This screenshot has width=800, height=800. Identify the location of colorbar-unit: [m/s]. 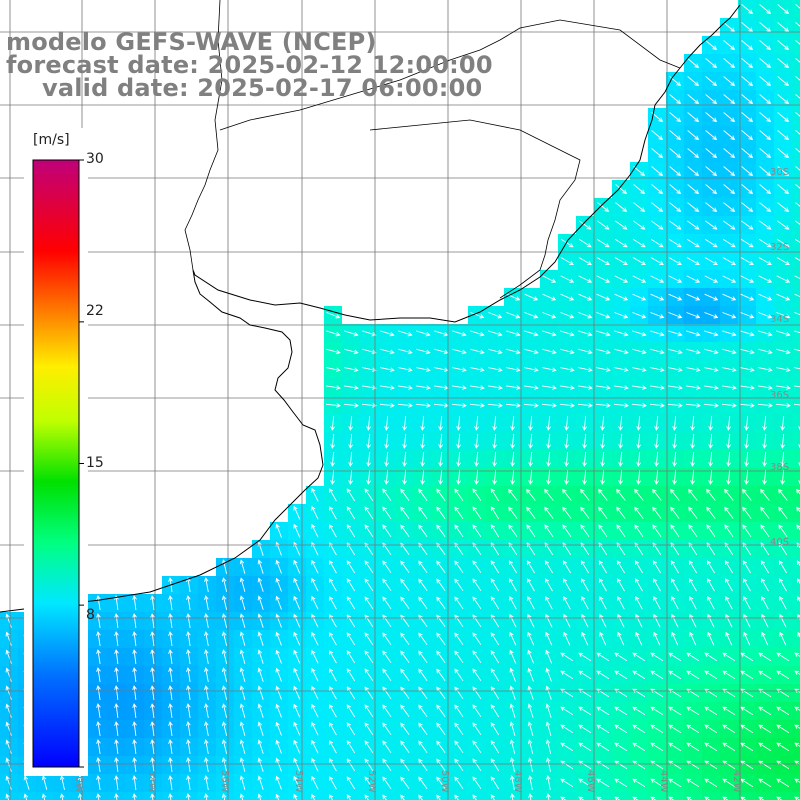
(51, 140).